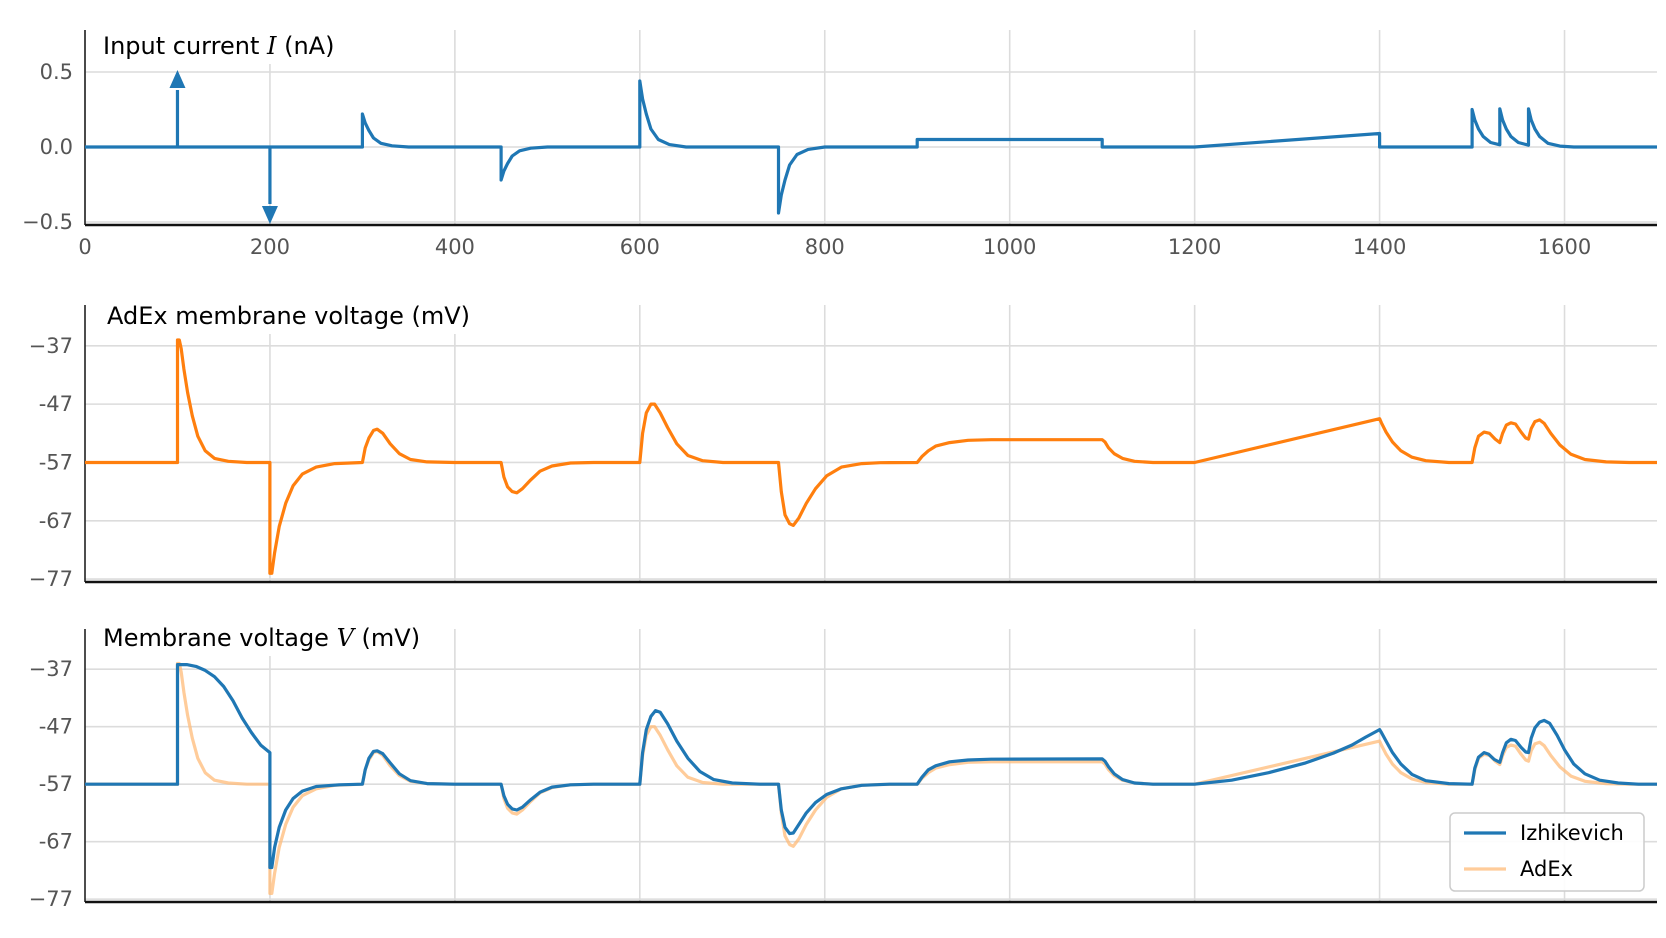  I want to click on x-tick-label: 1000, so click(1009, 247).